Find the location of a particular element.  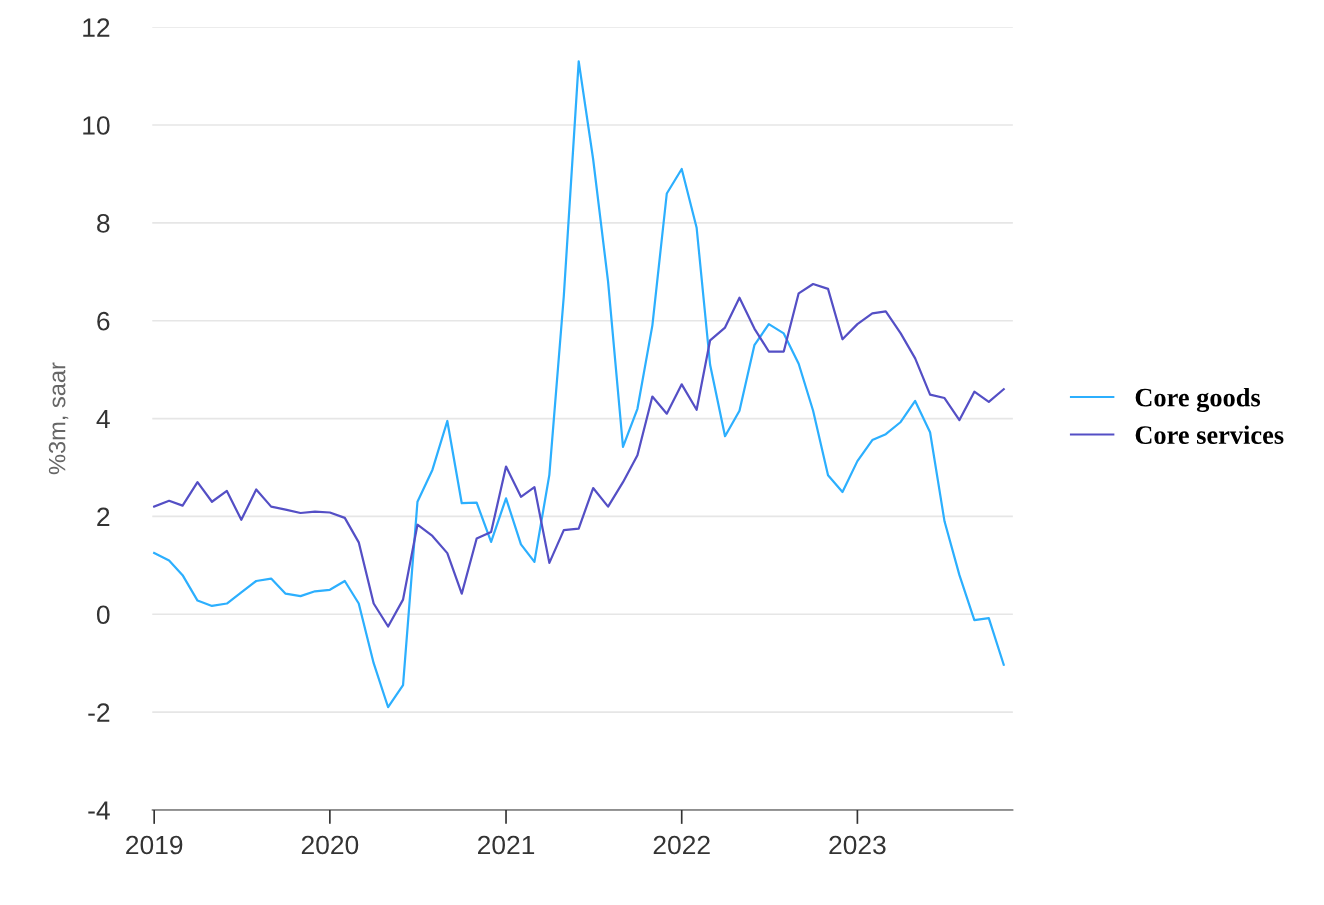

y-tick-label: 8 is located at coordinates (103, 223).